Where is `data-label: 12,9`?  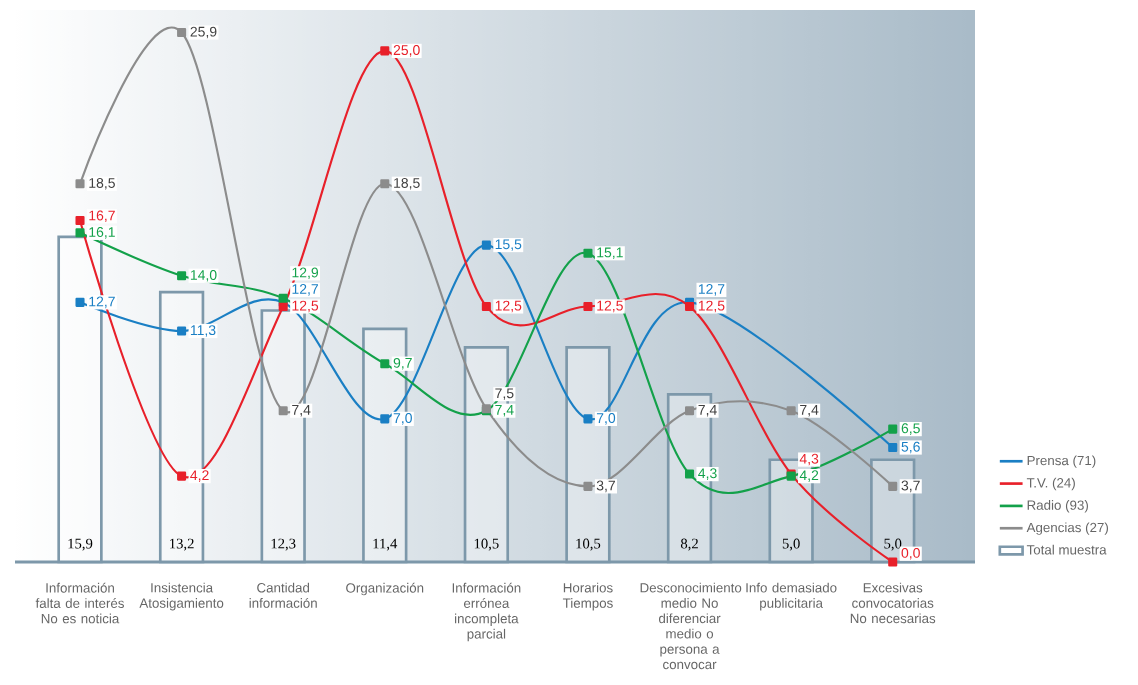 data-label: 12,9 is located at coordinates (305, 273).